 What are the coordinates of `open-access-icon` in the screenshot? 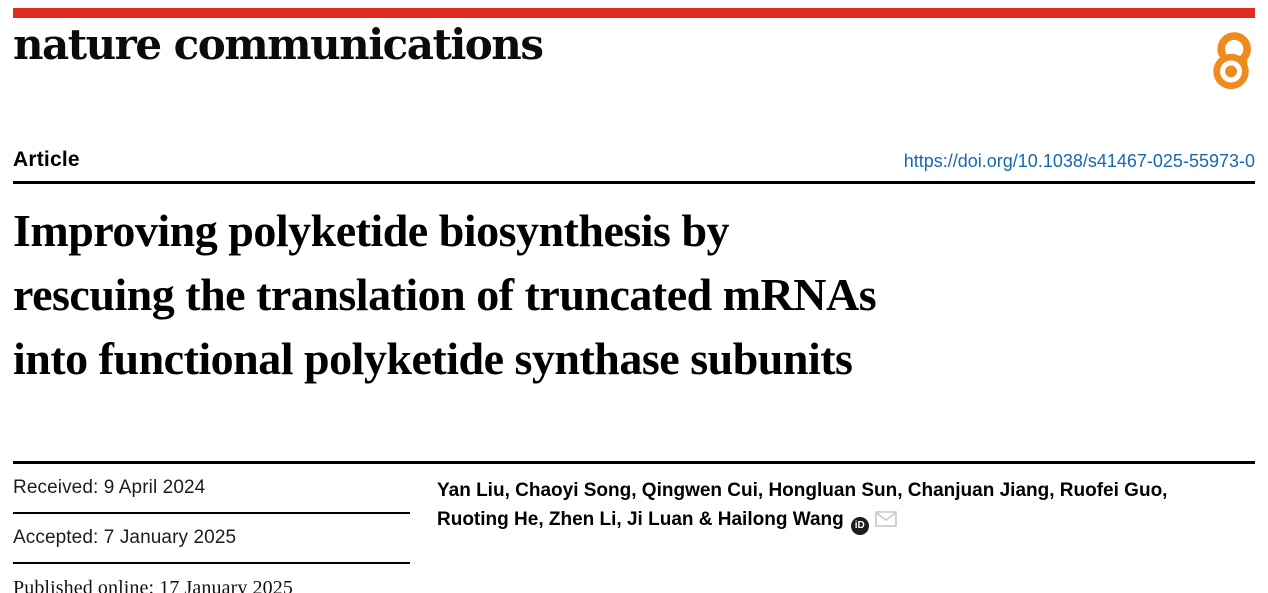 It's located at (1232, 61).